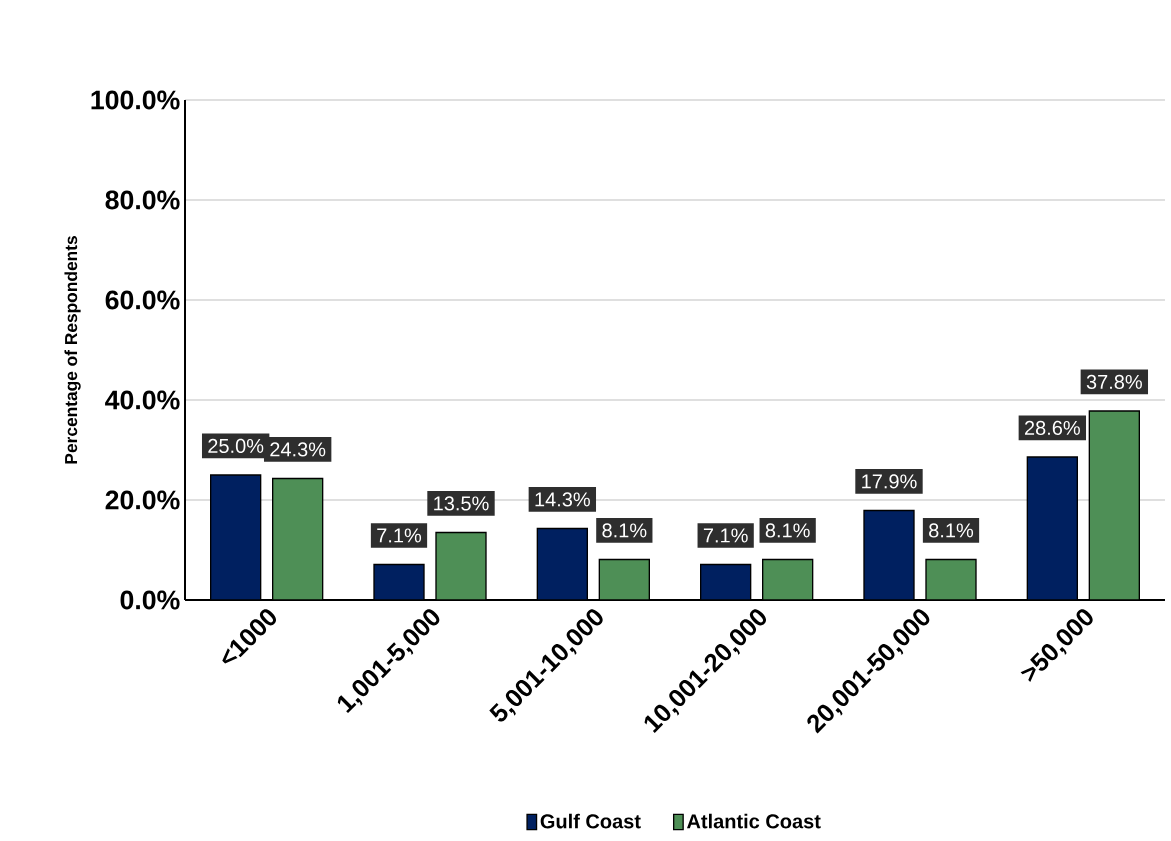 Image resolution: width=1171 pixels, height=841 pixels. Describe the element at coordinates (298, 449) in the screenshot. I see `data-label: 24.3%` at that location.